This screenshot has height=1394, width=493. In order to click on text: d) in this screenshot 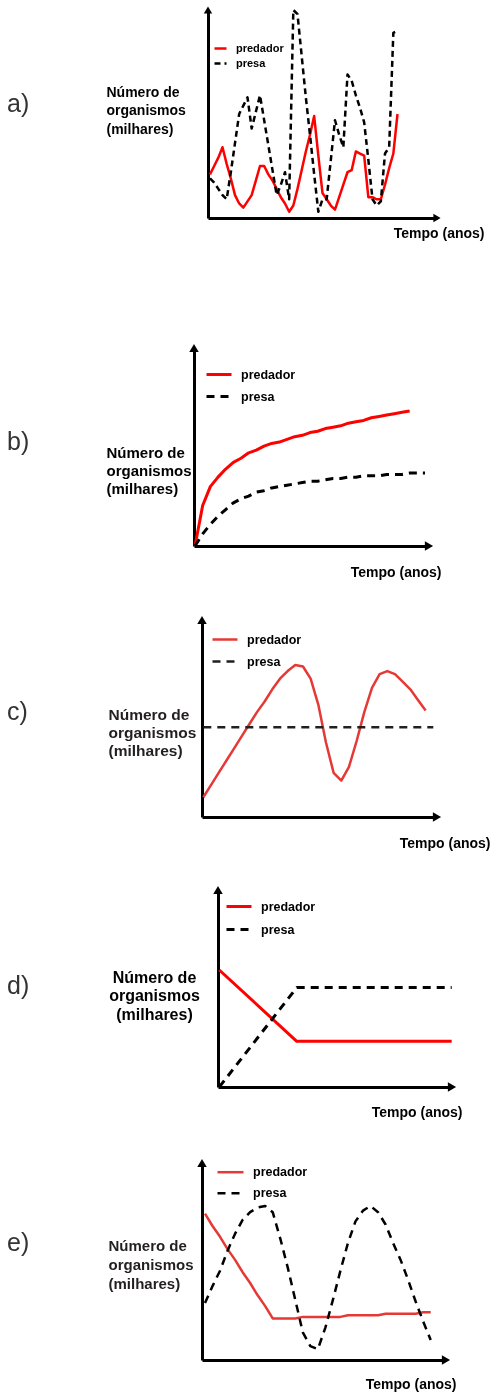, I will do `click(18, 985)`.